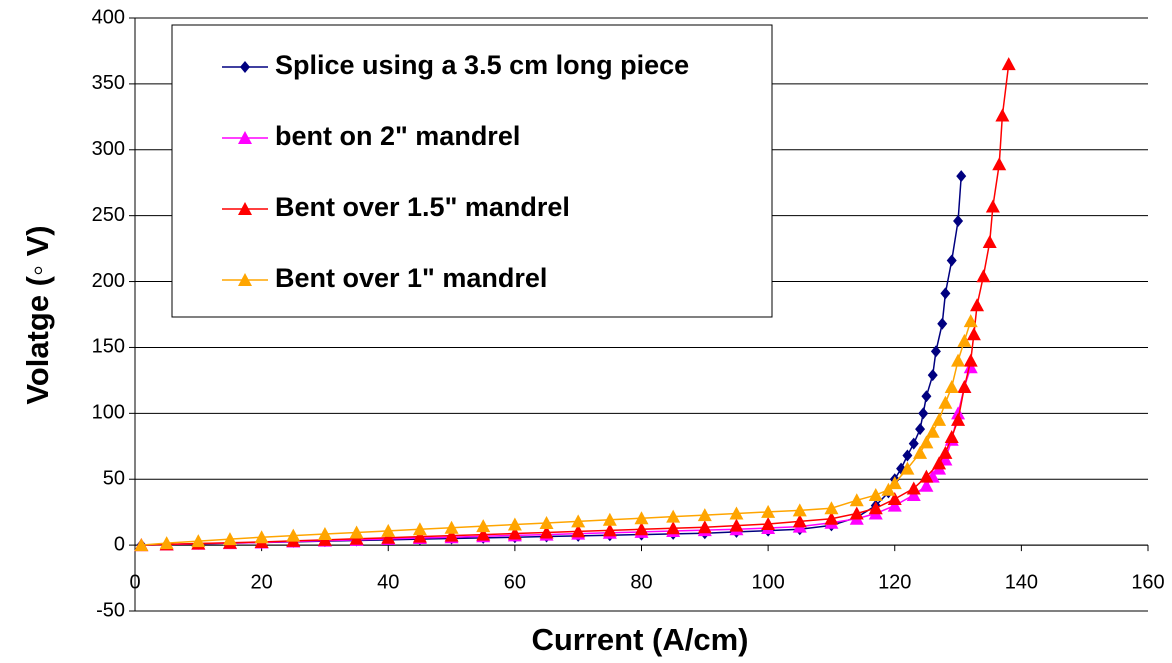 This screenshot has width=1172, height=663. What do you see at coordinates (1021, 582) in the screenshot?
I see `x-tick-label: 140` at bounding box center [1021, 582].